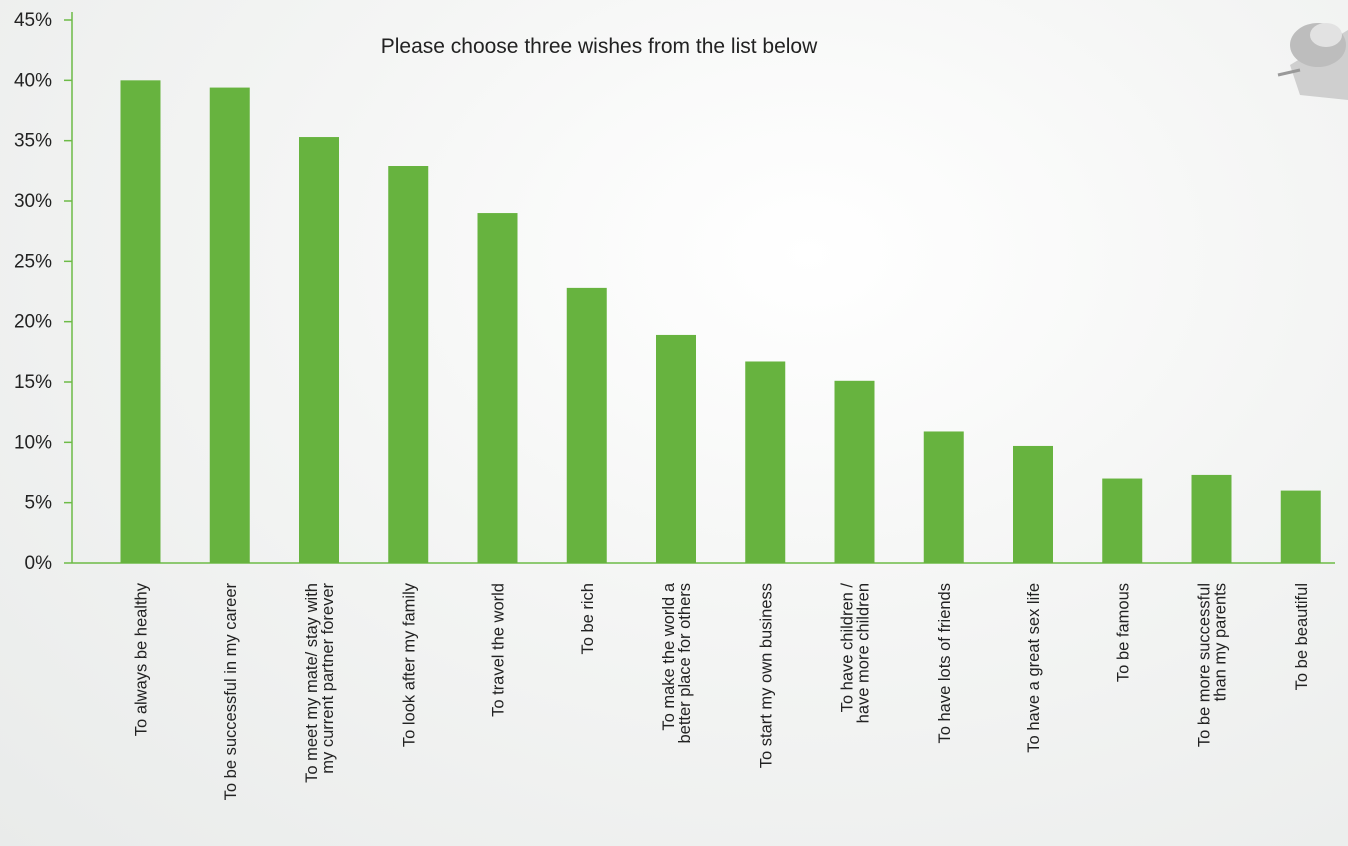 This screenshot has width=1348, height=846. What do you see at coordinates (33, 141) in the screenshot?
I see `y-tick-label: 35%` at bounding box center [33, 141].